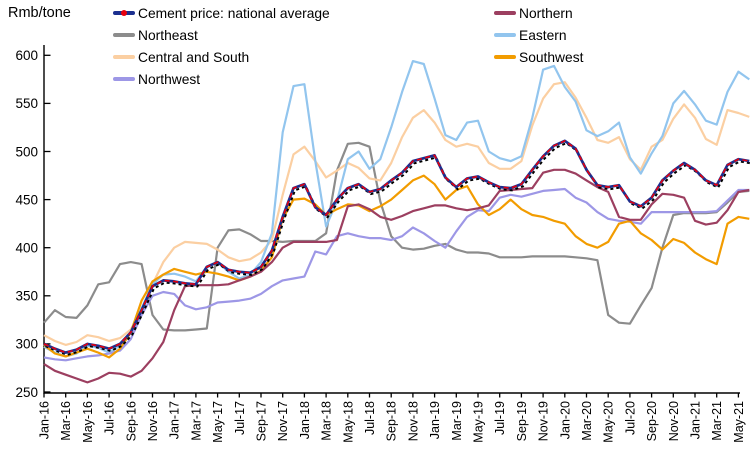 The image size is (756, 471). Describe the element at coordinates (196, 421) in the screenshot. I see `x-tick-label: Mar-17` at that location.